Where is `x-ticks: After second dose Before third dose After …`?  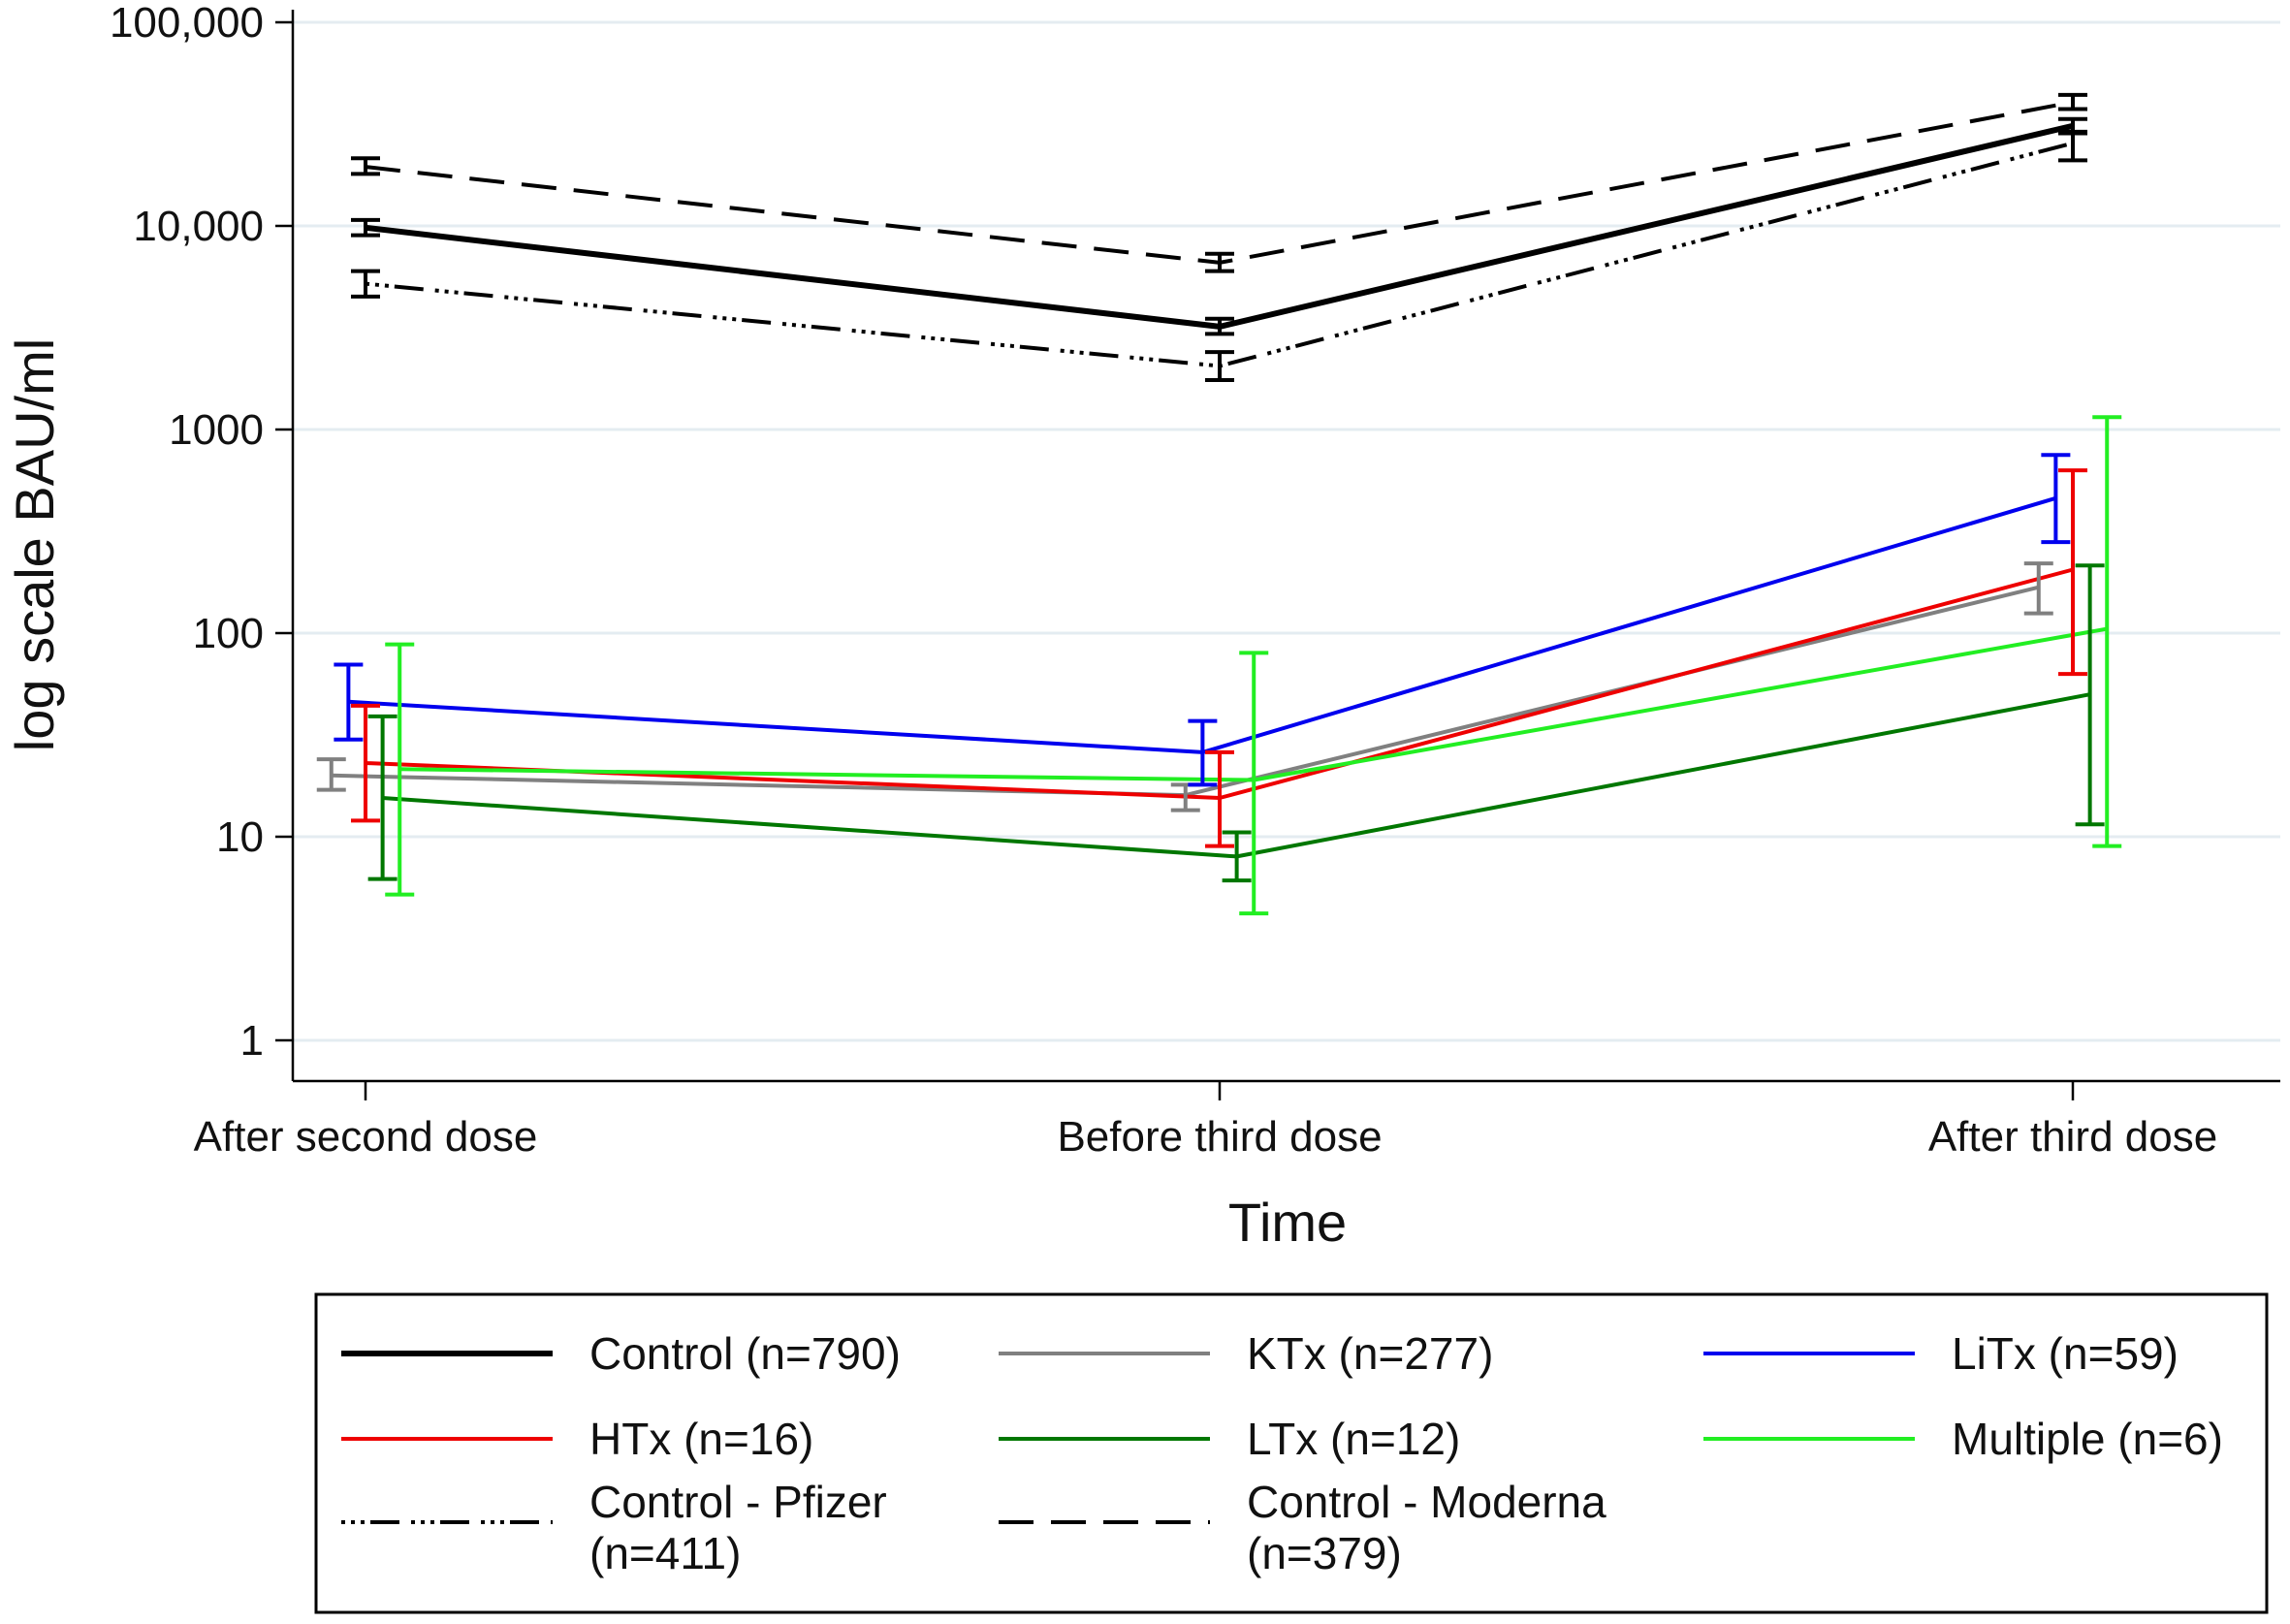 x-ticks: After second dose Before third dose After … is located at coordinates (1205, 1121).